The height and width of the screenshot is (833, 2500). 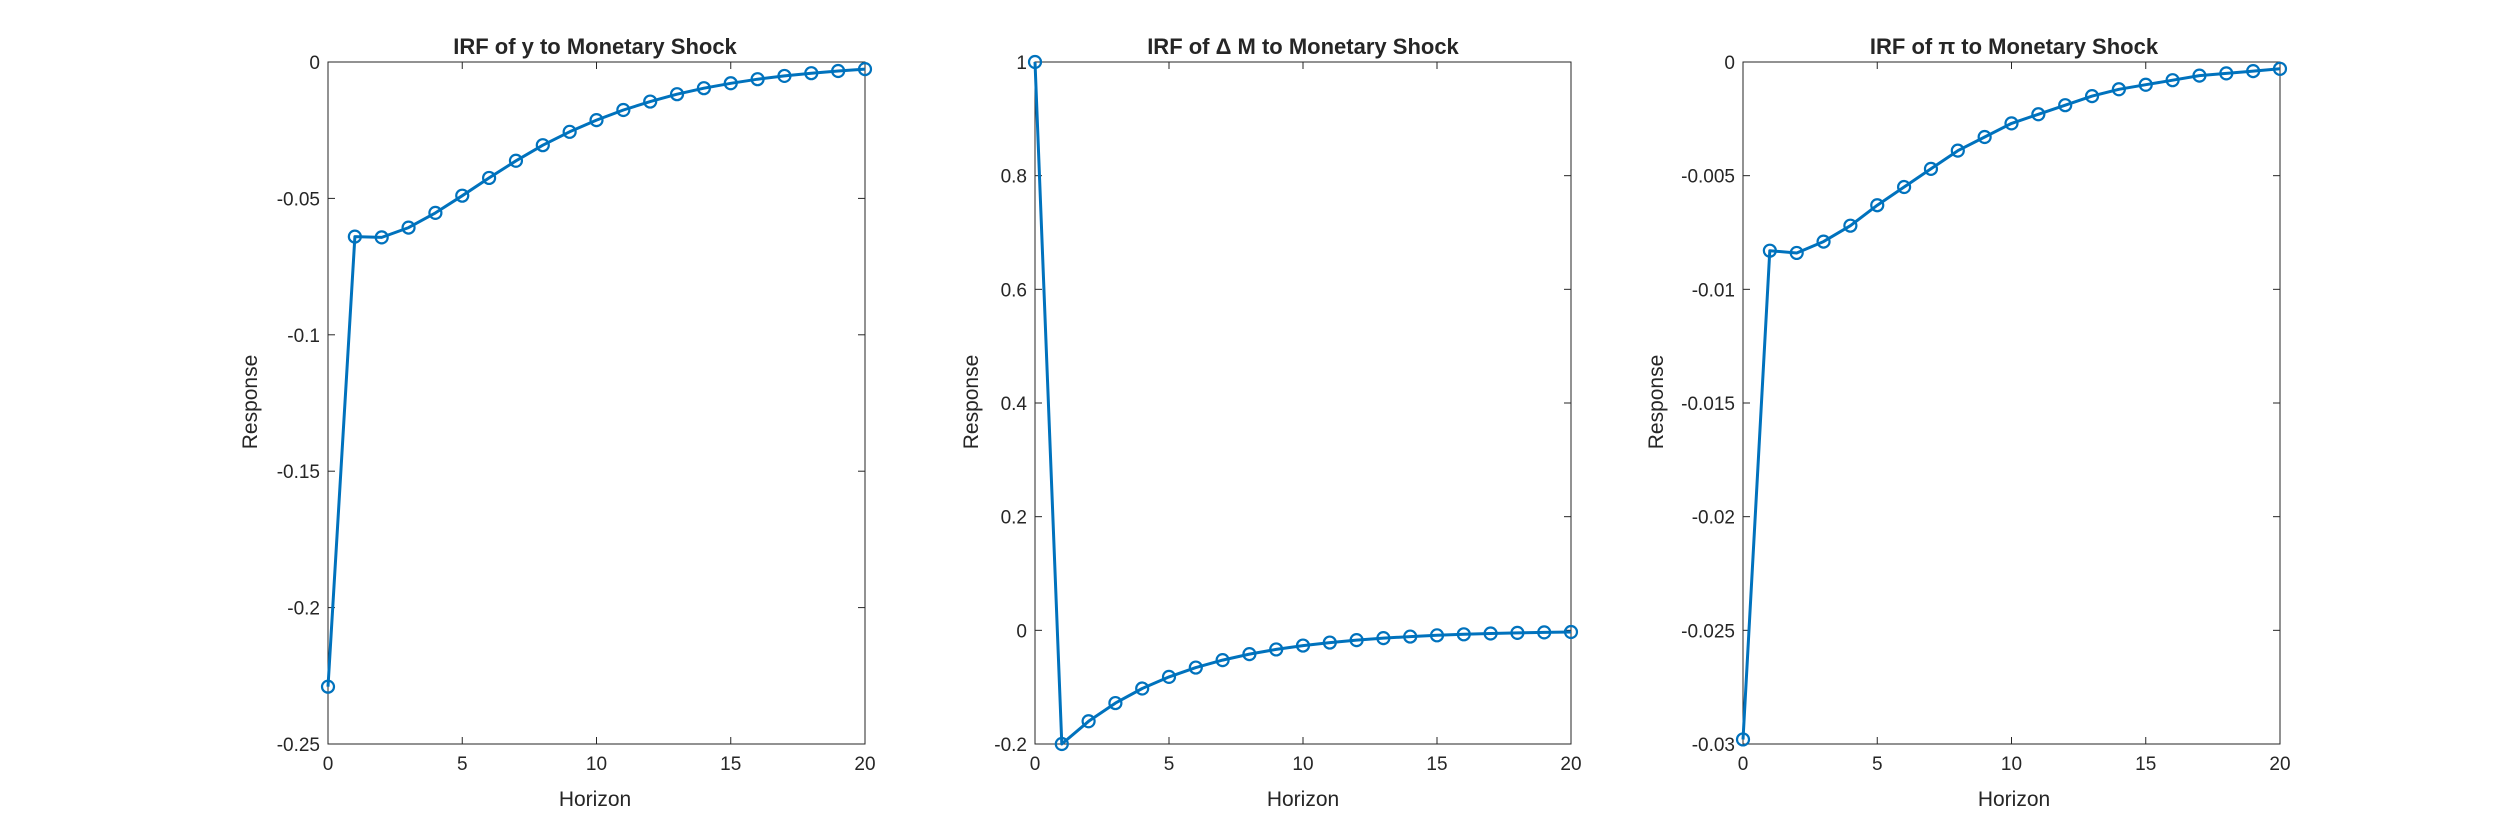 What do you see at coordinates (1713, 518) in the screenshot?
I see `y-tick-label: -0.02` at bounding box center [1713, 518].